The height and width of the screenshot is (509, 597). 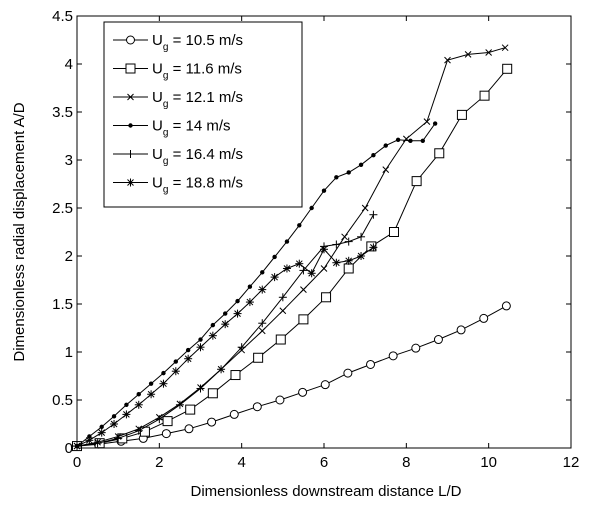 I want to click on legend-label-rest: = 16.4 m/s, so click(x=205, y=154).